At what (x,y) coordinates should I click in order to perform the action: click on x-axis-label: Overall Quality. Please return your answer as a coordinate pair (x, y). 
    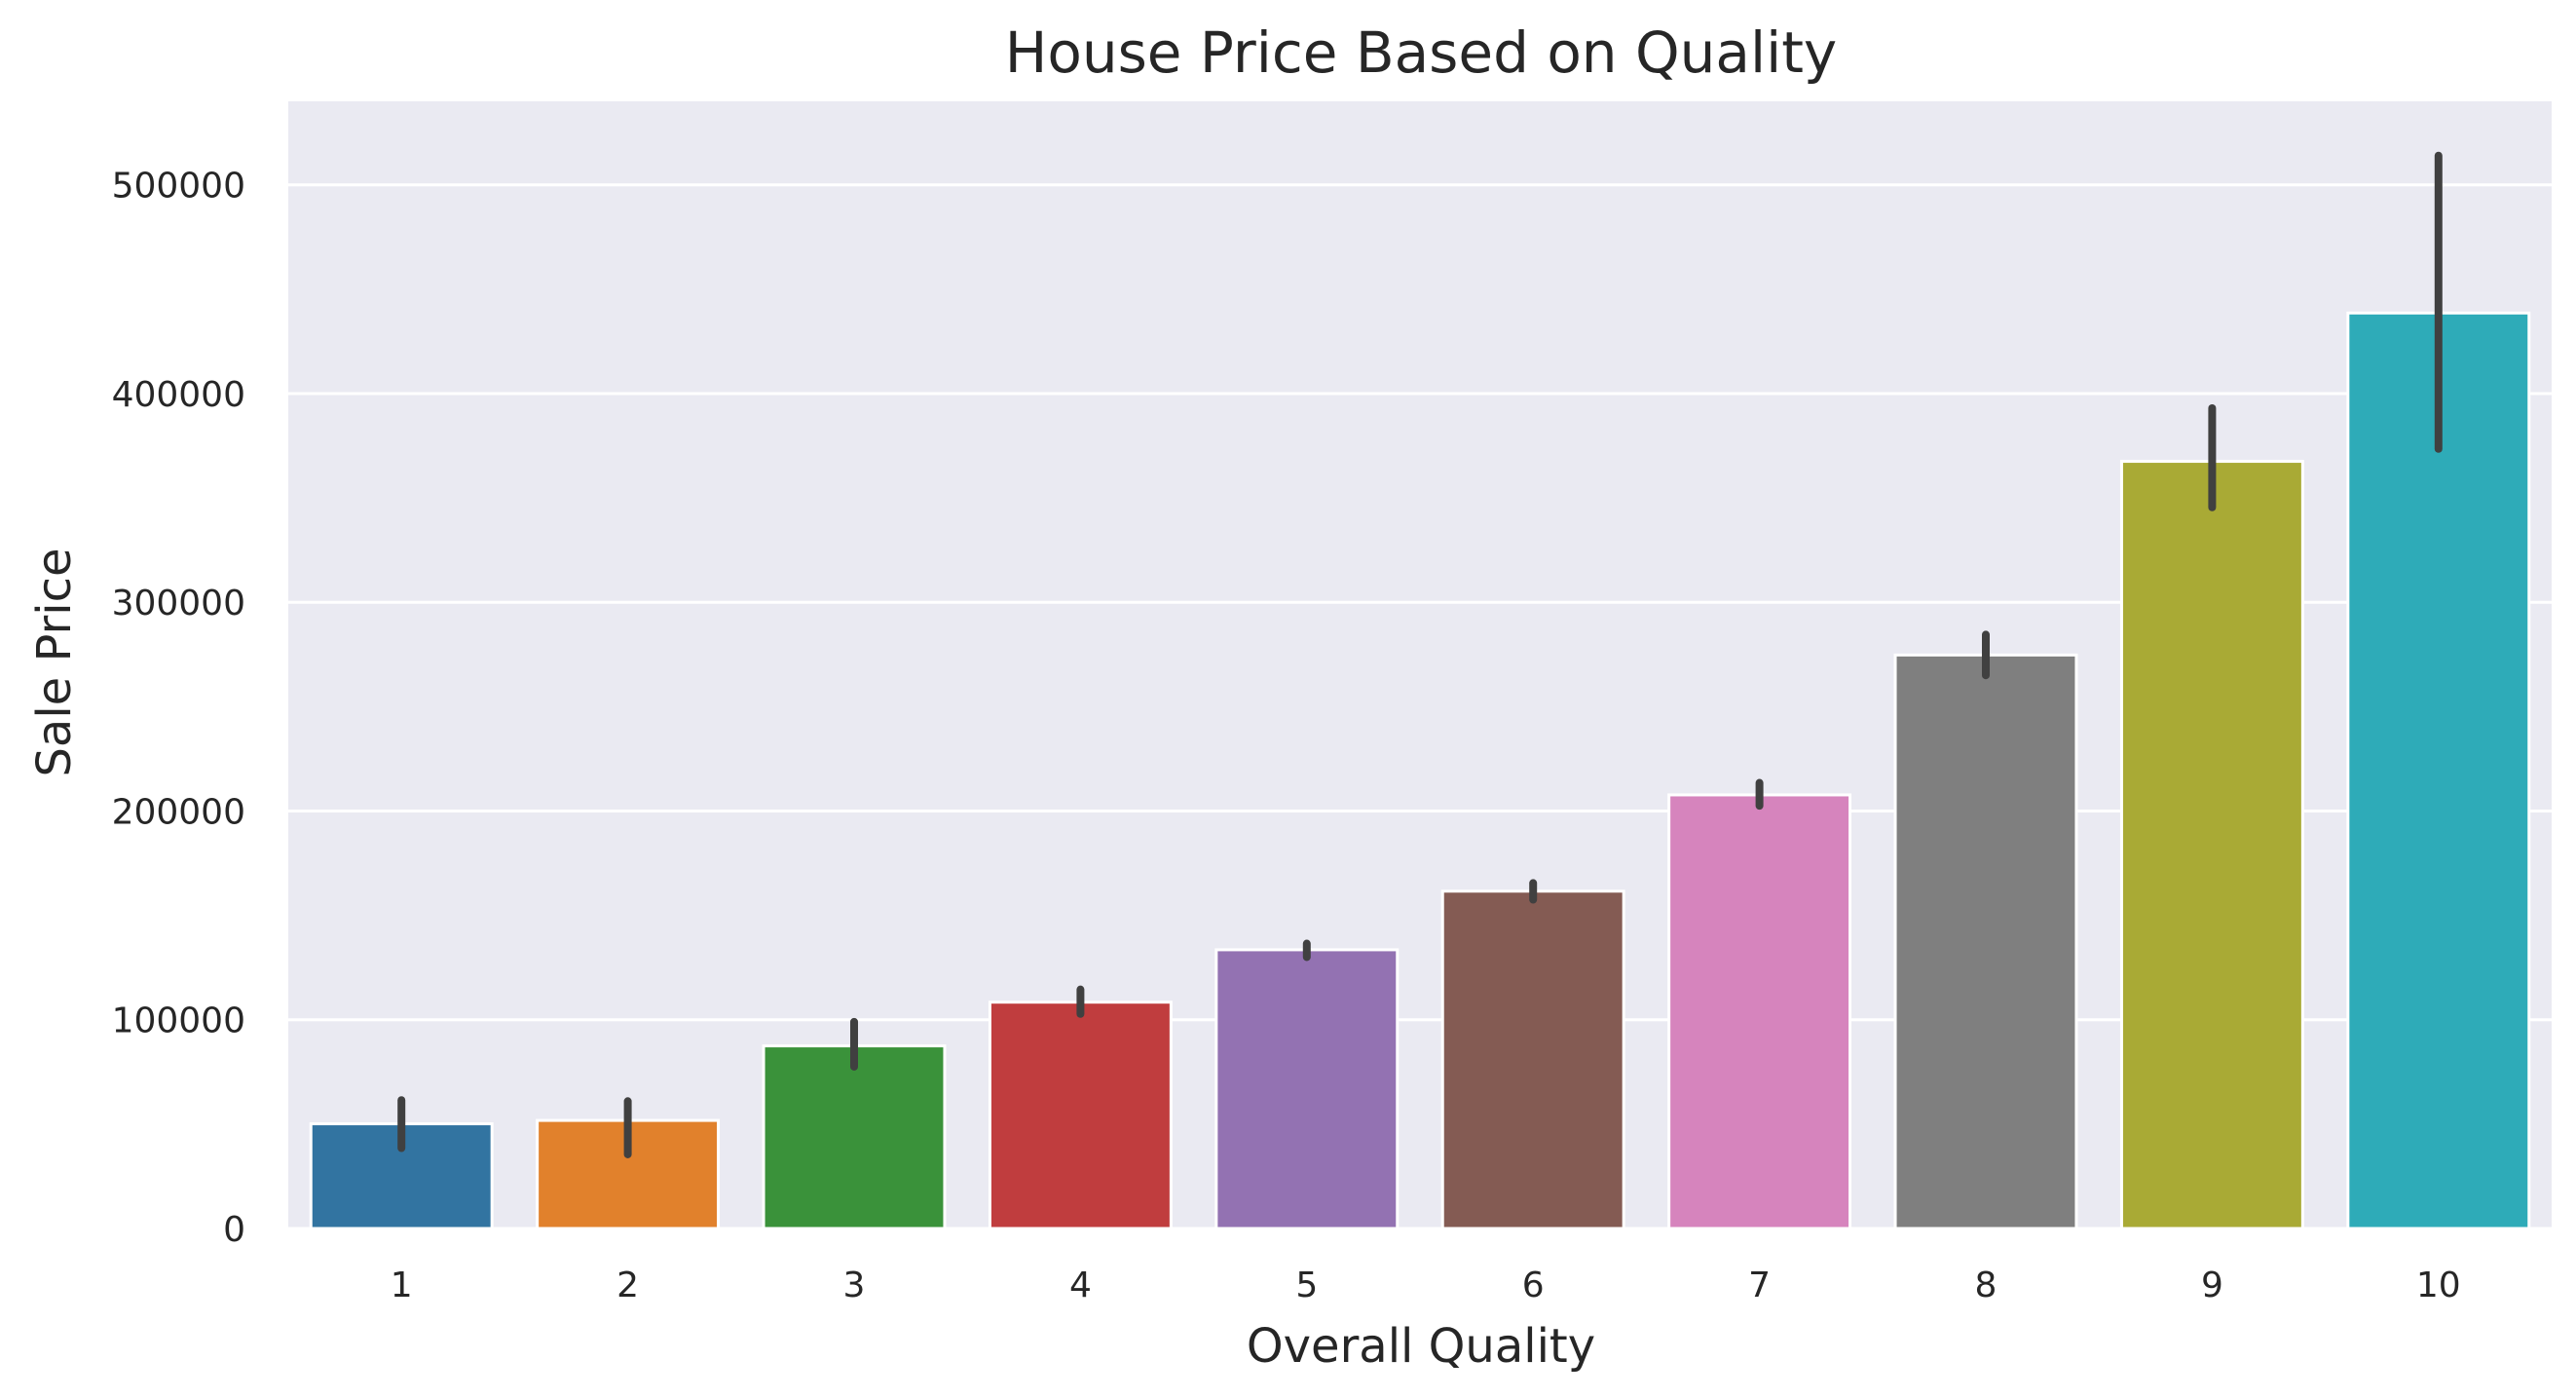
    Looking at the image, I should click on (1421, 1346).